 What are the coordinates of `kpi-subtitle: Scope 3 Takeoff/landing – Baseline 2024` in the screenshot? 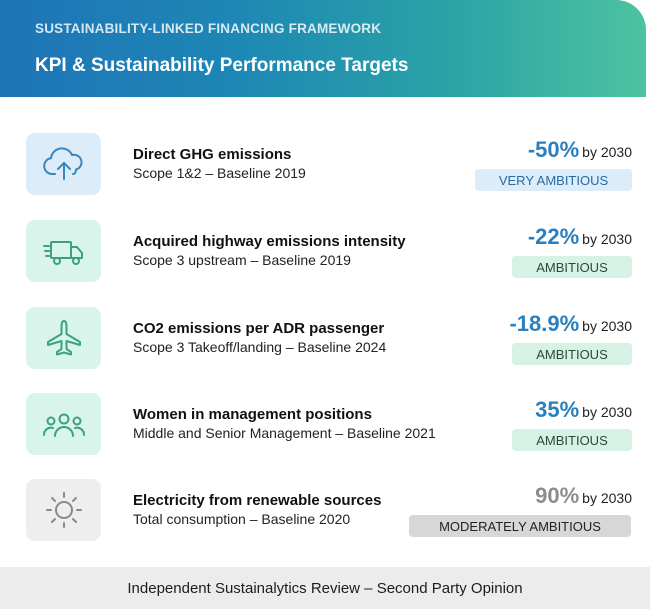 It's located at (260, 347).